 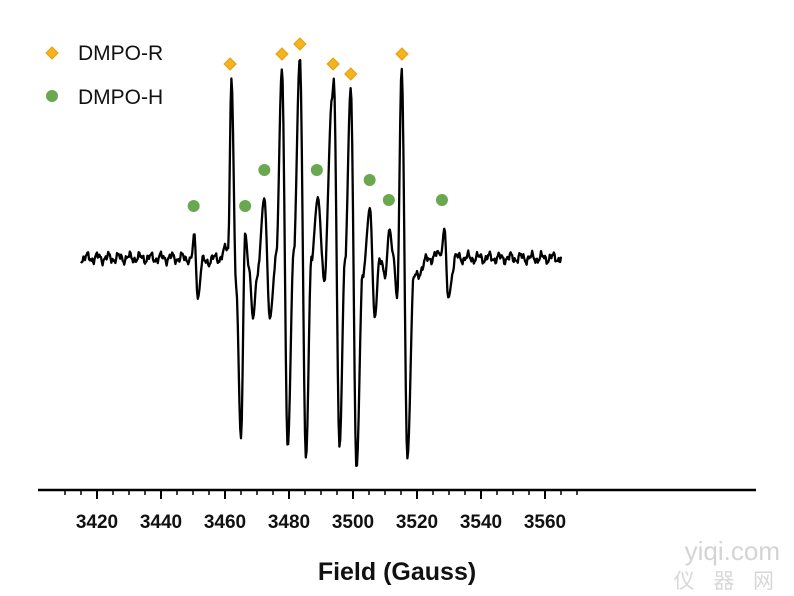 What do you see at coordinates (317, 124) in the screenshot?
I see `peak-markers` at bounding box center [317, 124].